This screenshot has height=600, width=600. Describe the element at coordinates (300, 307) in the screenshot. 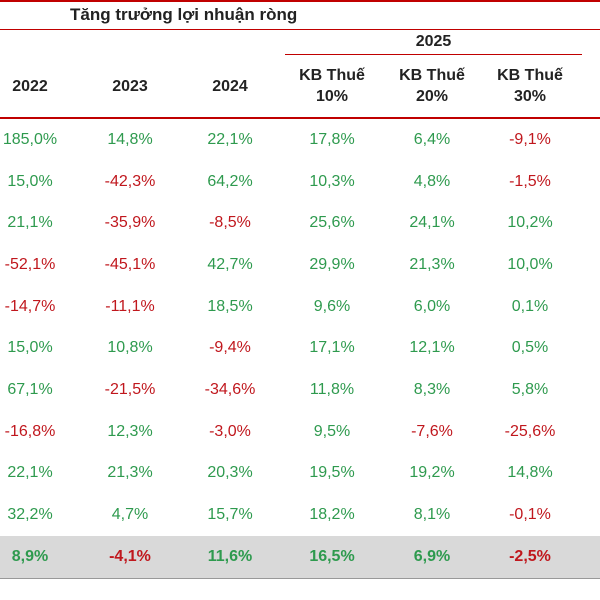

I see `table-row: -14,7% -11,1% 18,5% 9,6% 6,0% 0,1%` at that location.